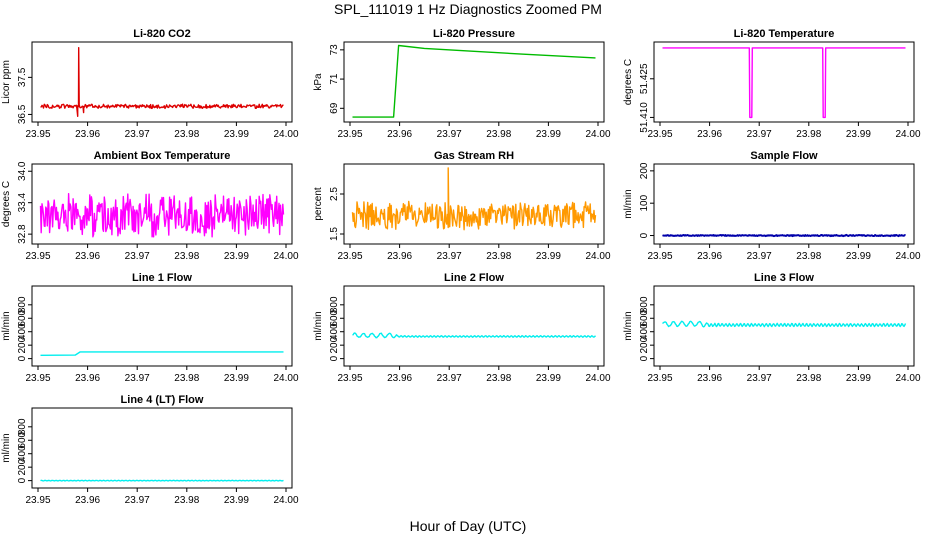  Describe the element at coordinates (318, 204) in the screenshot. I see `y-axis-label: percent` at that location.